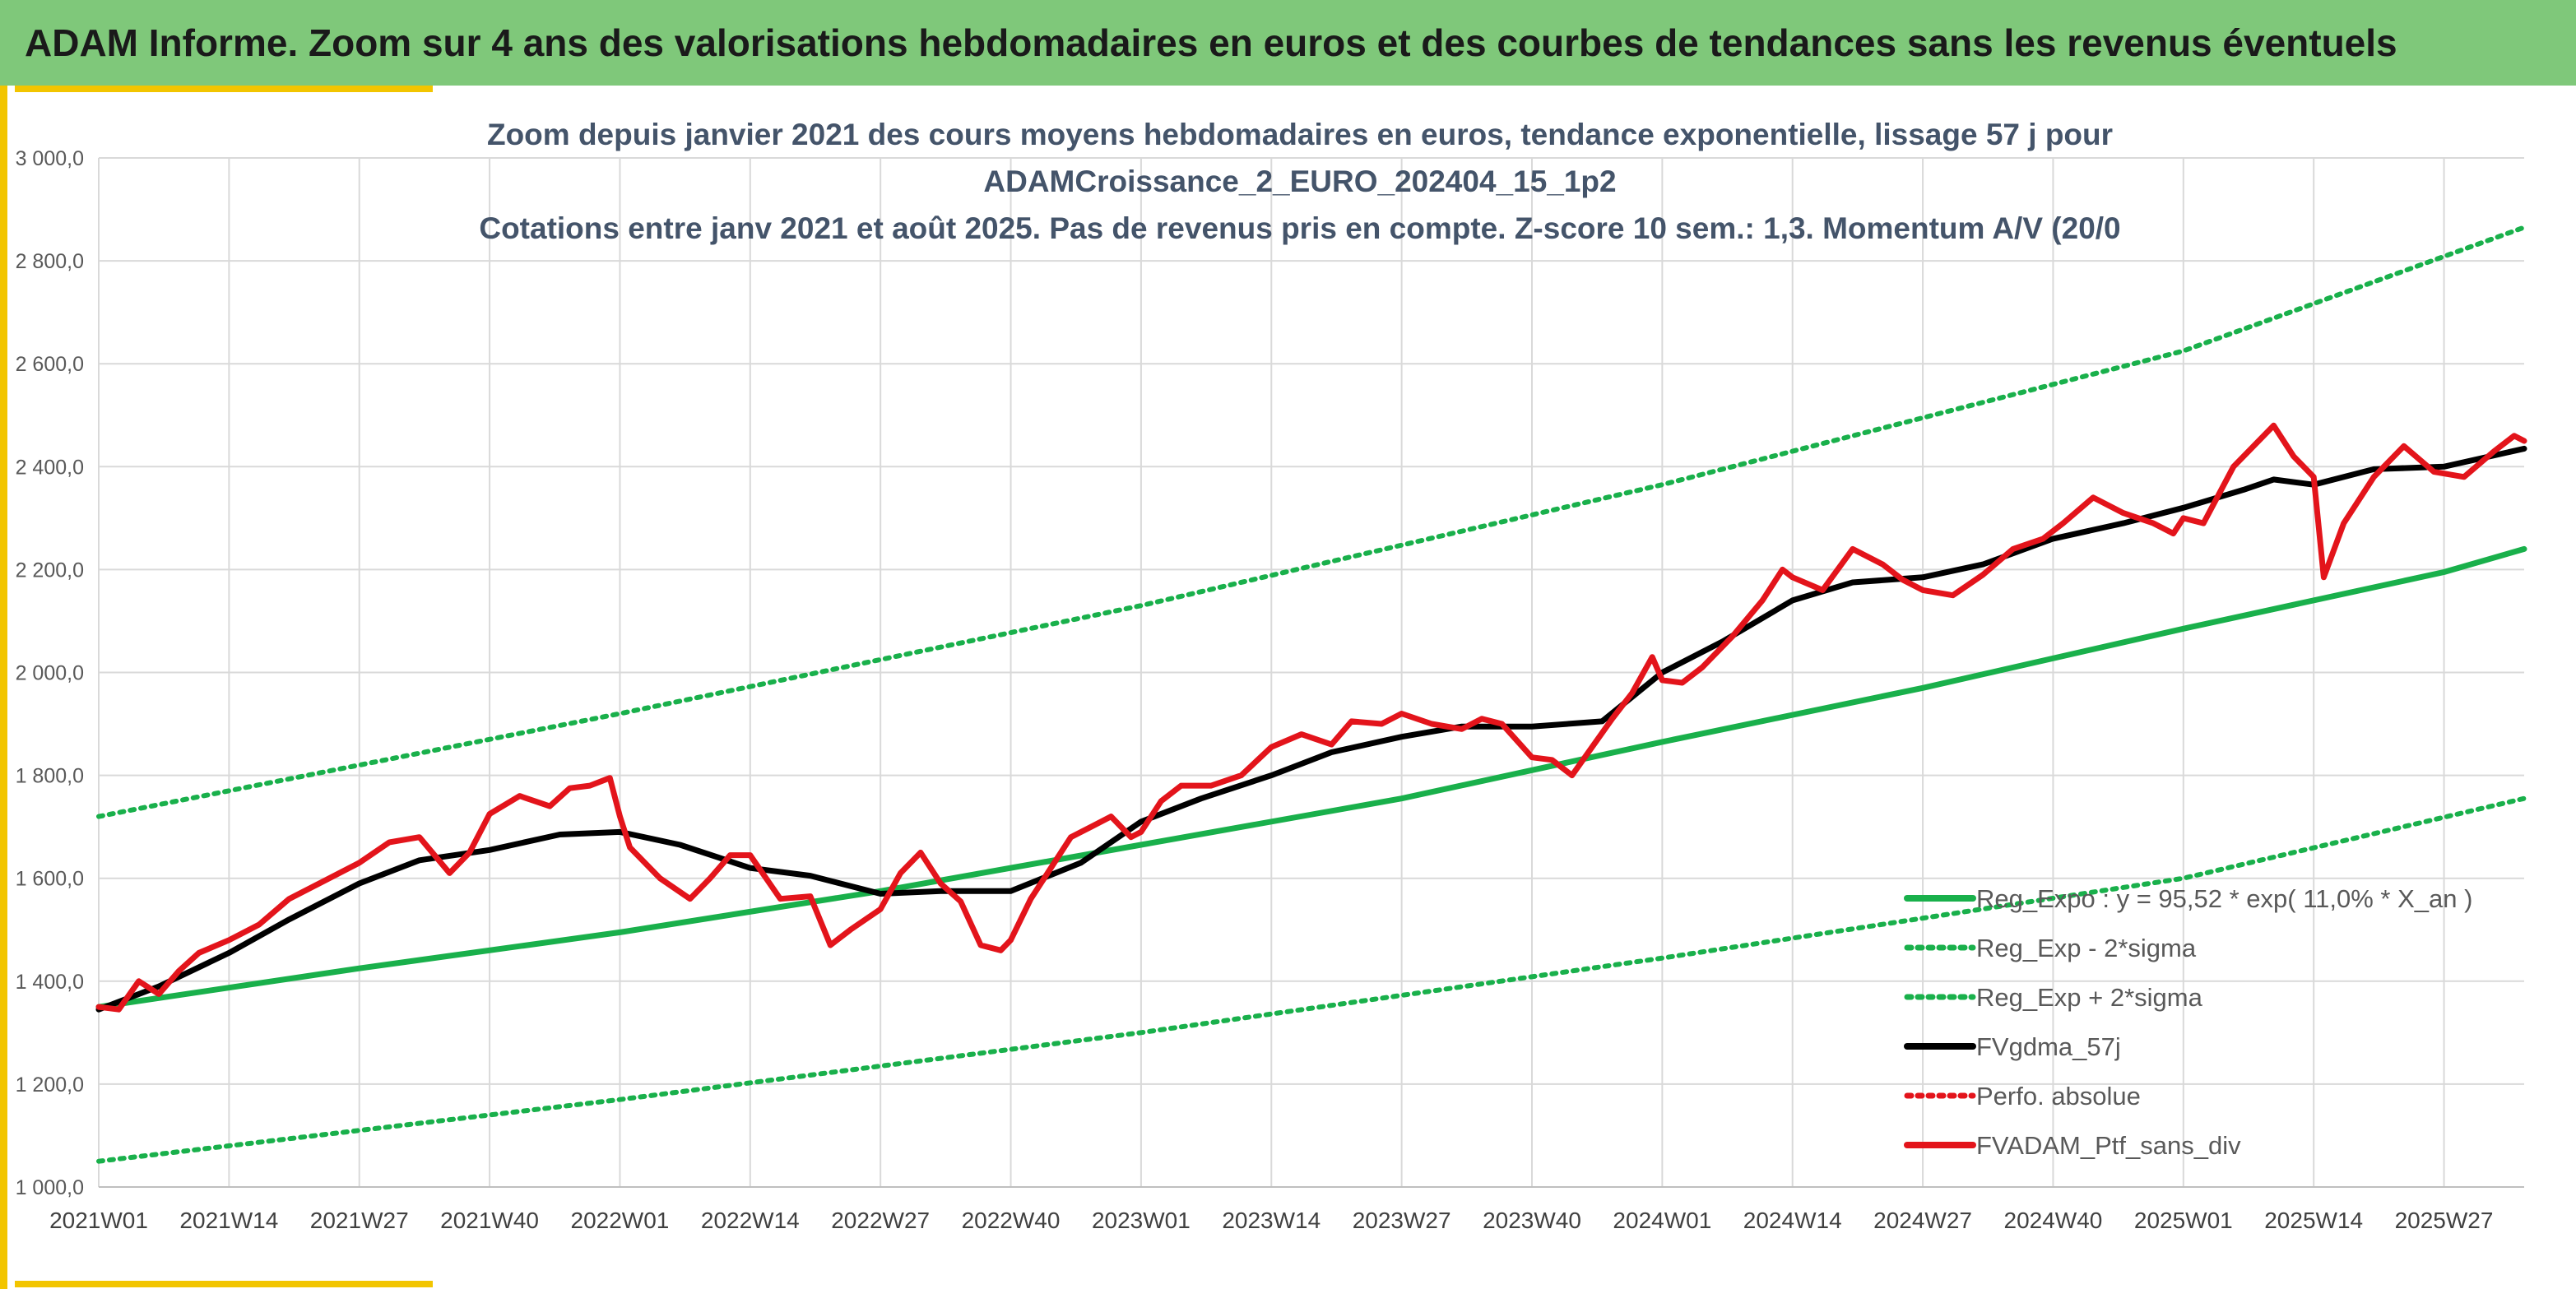 The height and width of the screenshot is (1289, 2576). Describe the element at coordinates (50, 364) in the screenshot. I see `y-tick-label: 2 600,0` at that location.